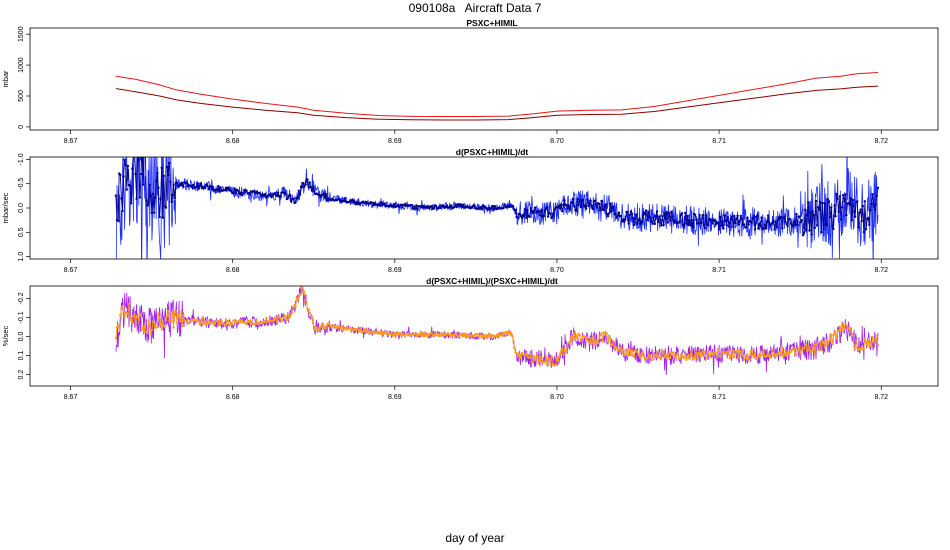  Describe the element at coordinates (5, 79) in the screenshot. I see `y-axis-label: mbar` at that location.